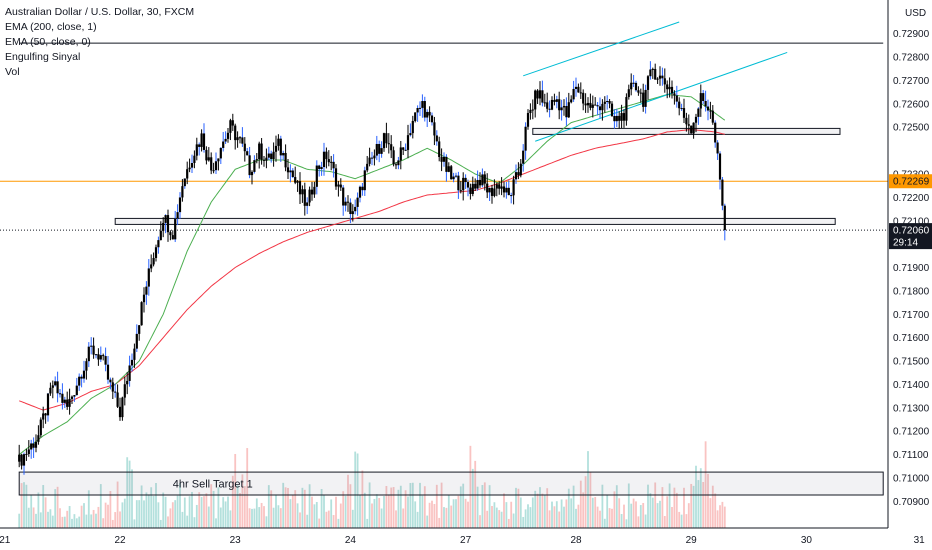  What do you see at coordinates (911, 362) in the screenshot?
I see `y-tick-label: 0.71500` at bounding box center [911, 362].